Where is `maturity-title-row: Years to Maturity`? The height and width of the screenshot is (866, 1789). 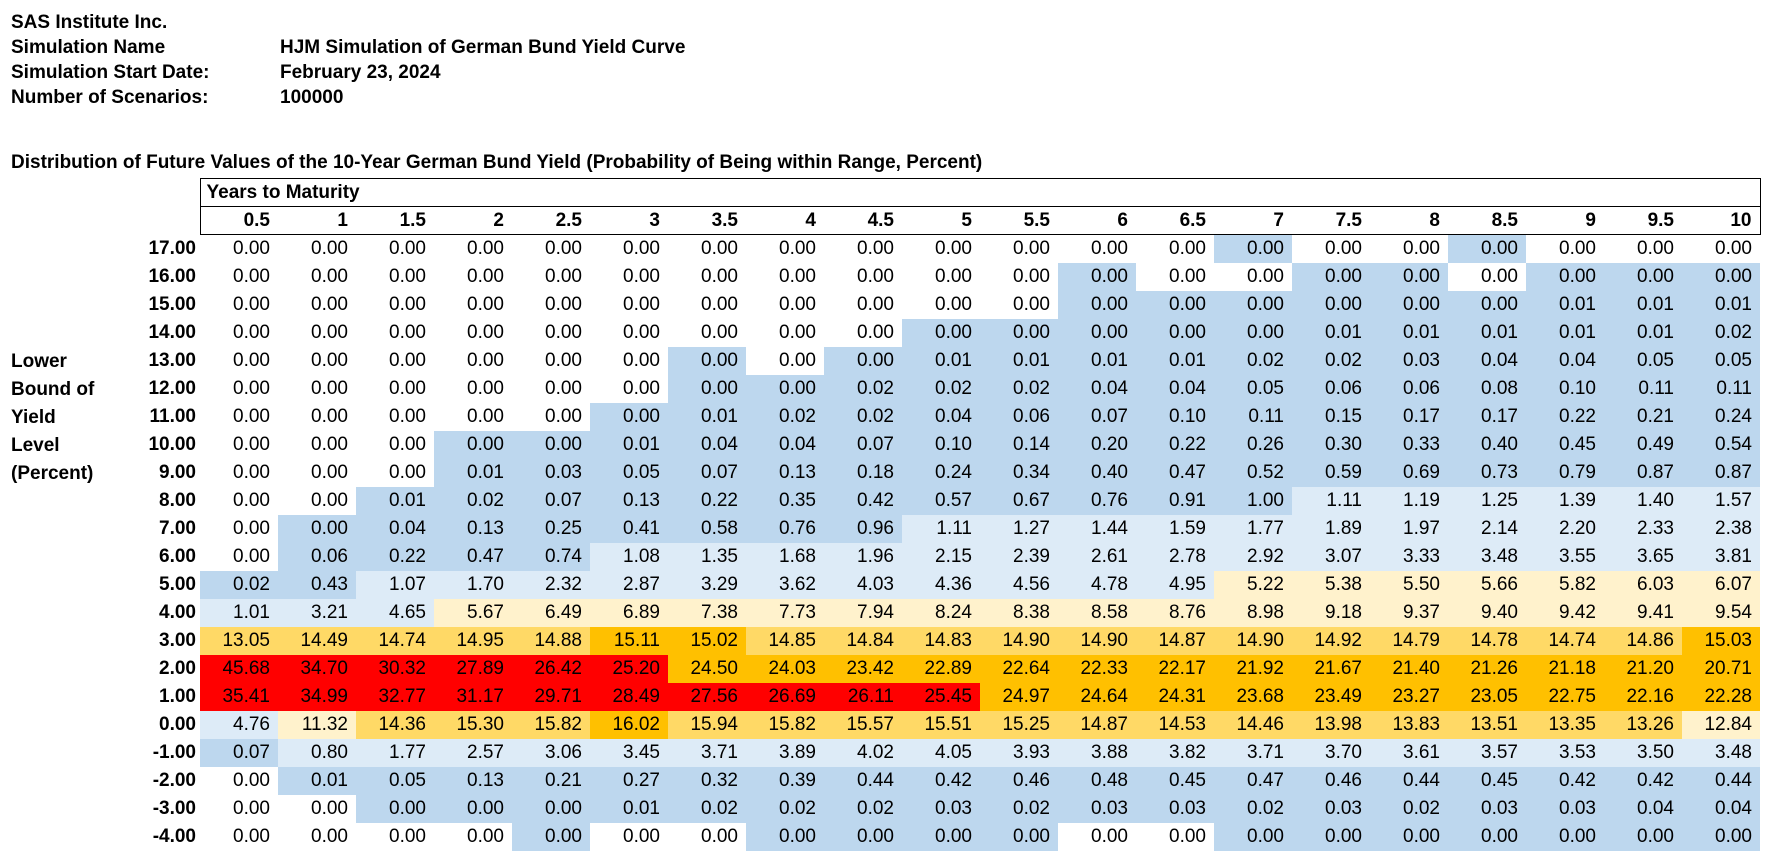
maturity-title-row: Years to Maturity is located at coordinates (940, 192).